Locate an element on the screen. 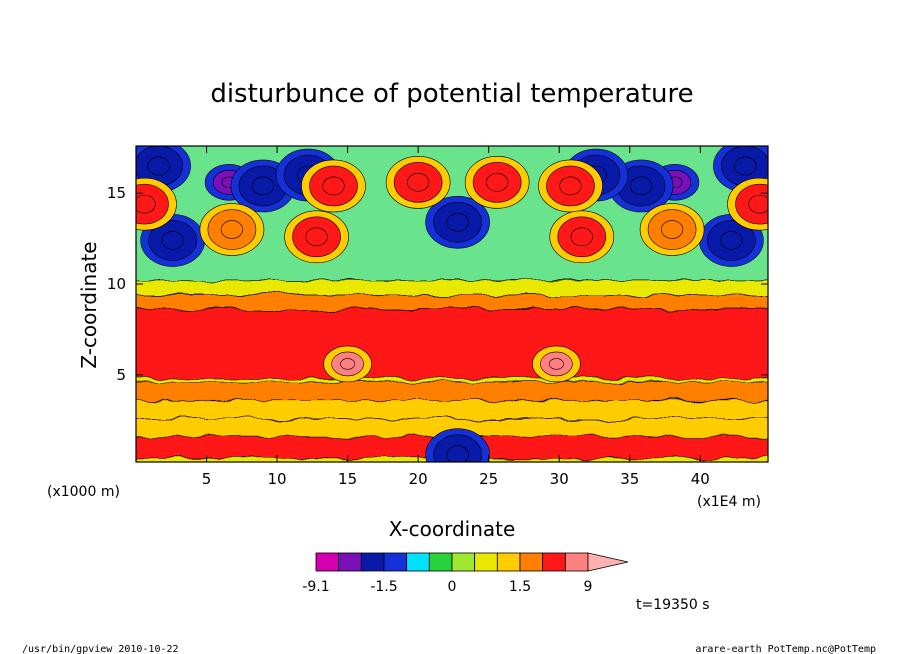 The image size is (904, 654). colorbar-tick-label: 0 is located at coordinates (452, 587).